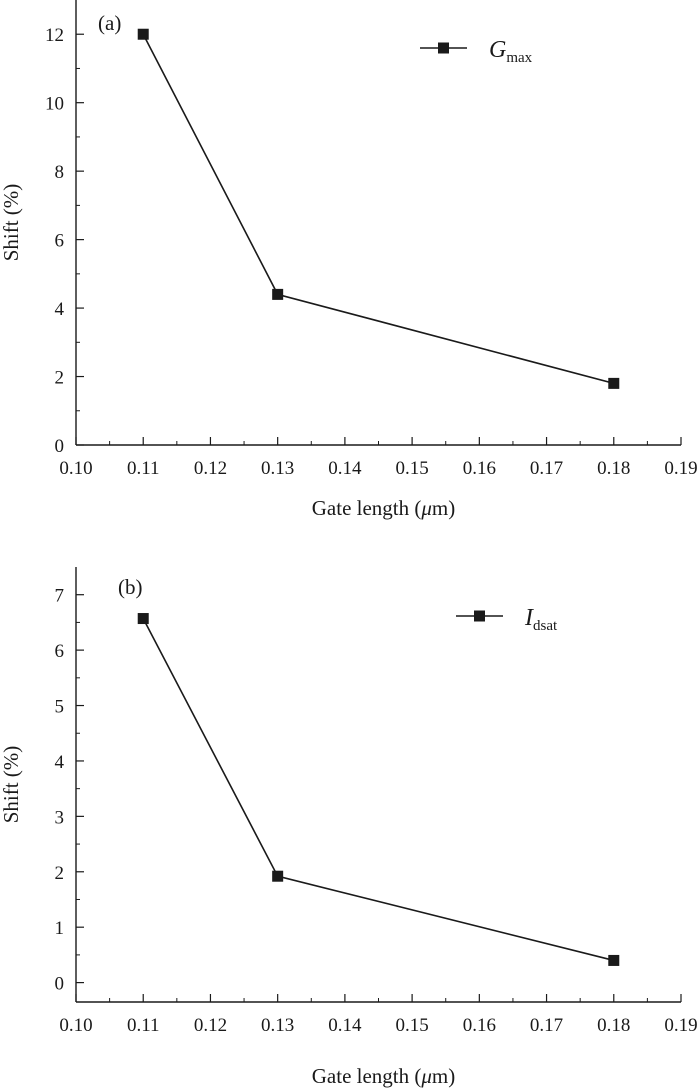  Describe the element at coordinates (60, 241) in the screenshot. I see `chart-a-y-tick-label: 6` at that location.